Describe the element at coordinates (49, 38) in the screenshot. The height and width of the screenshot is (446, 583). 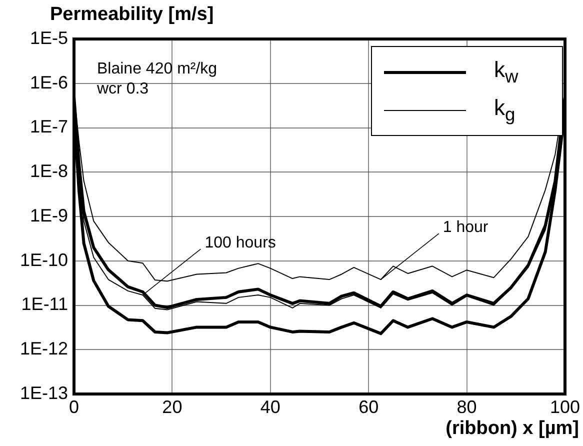
I see `y-tick-label: 1E-5` at that location.